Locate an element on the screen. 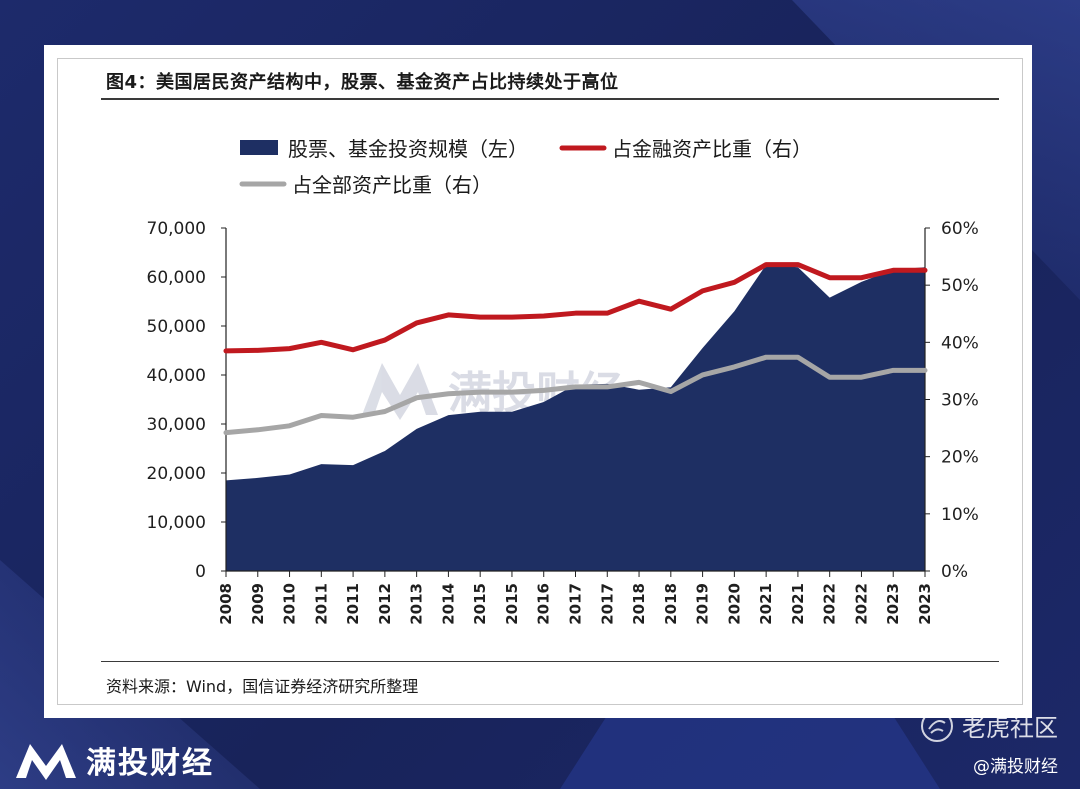  left-tick-label: 50,000 is located at coordinates (176, 327).